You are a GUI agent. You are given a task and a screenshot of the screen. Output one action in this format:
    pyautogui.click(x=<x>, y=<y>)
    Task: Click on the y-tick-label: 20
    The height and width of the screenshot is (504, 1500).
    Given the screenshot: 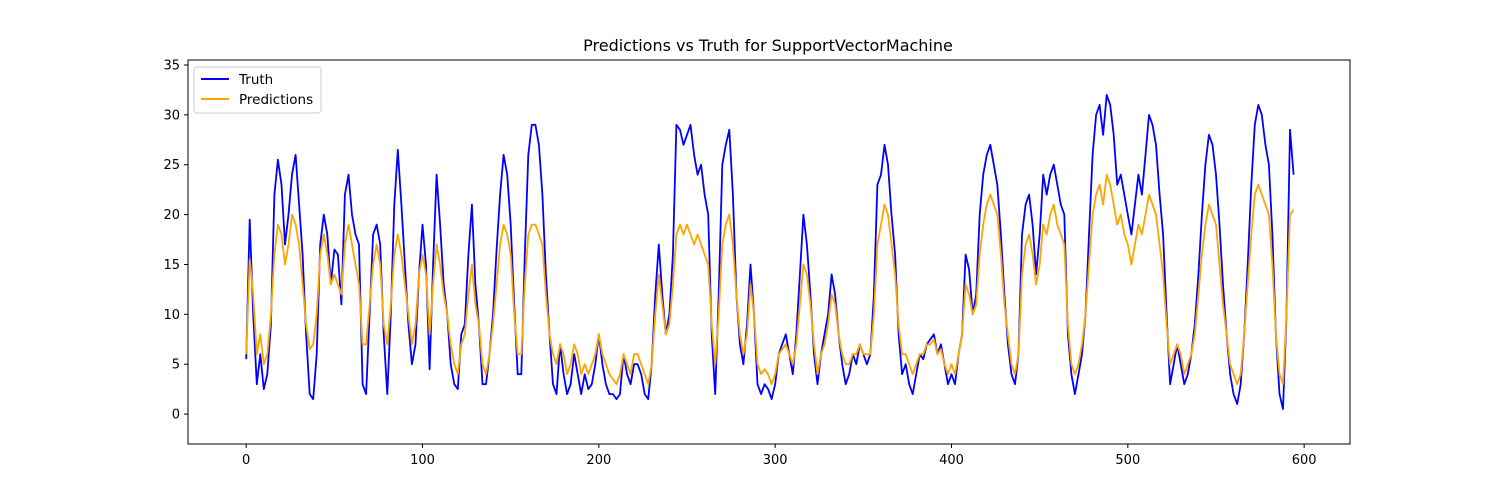 What is the action you would take?
    pyautogui.click(x=171, y=215)
    